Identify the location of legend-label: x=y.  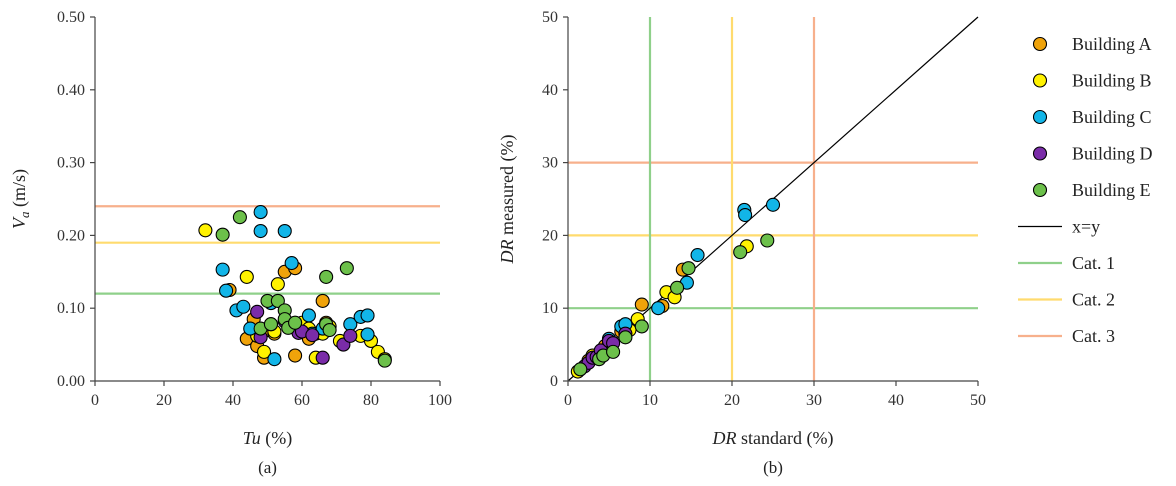
(1086, 227).